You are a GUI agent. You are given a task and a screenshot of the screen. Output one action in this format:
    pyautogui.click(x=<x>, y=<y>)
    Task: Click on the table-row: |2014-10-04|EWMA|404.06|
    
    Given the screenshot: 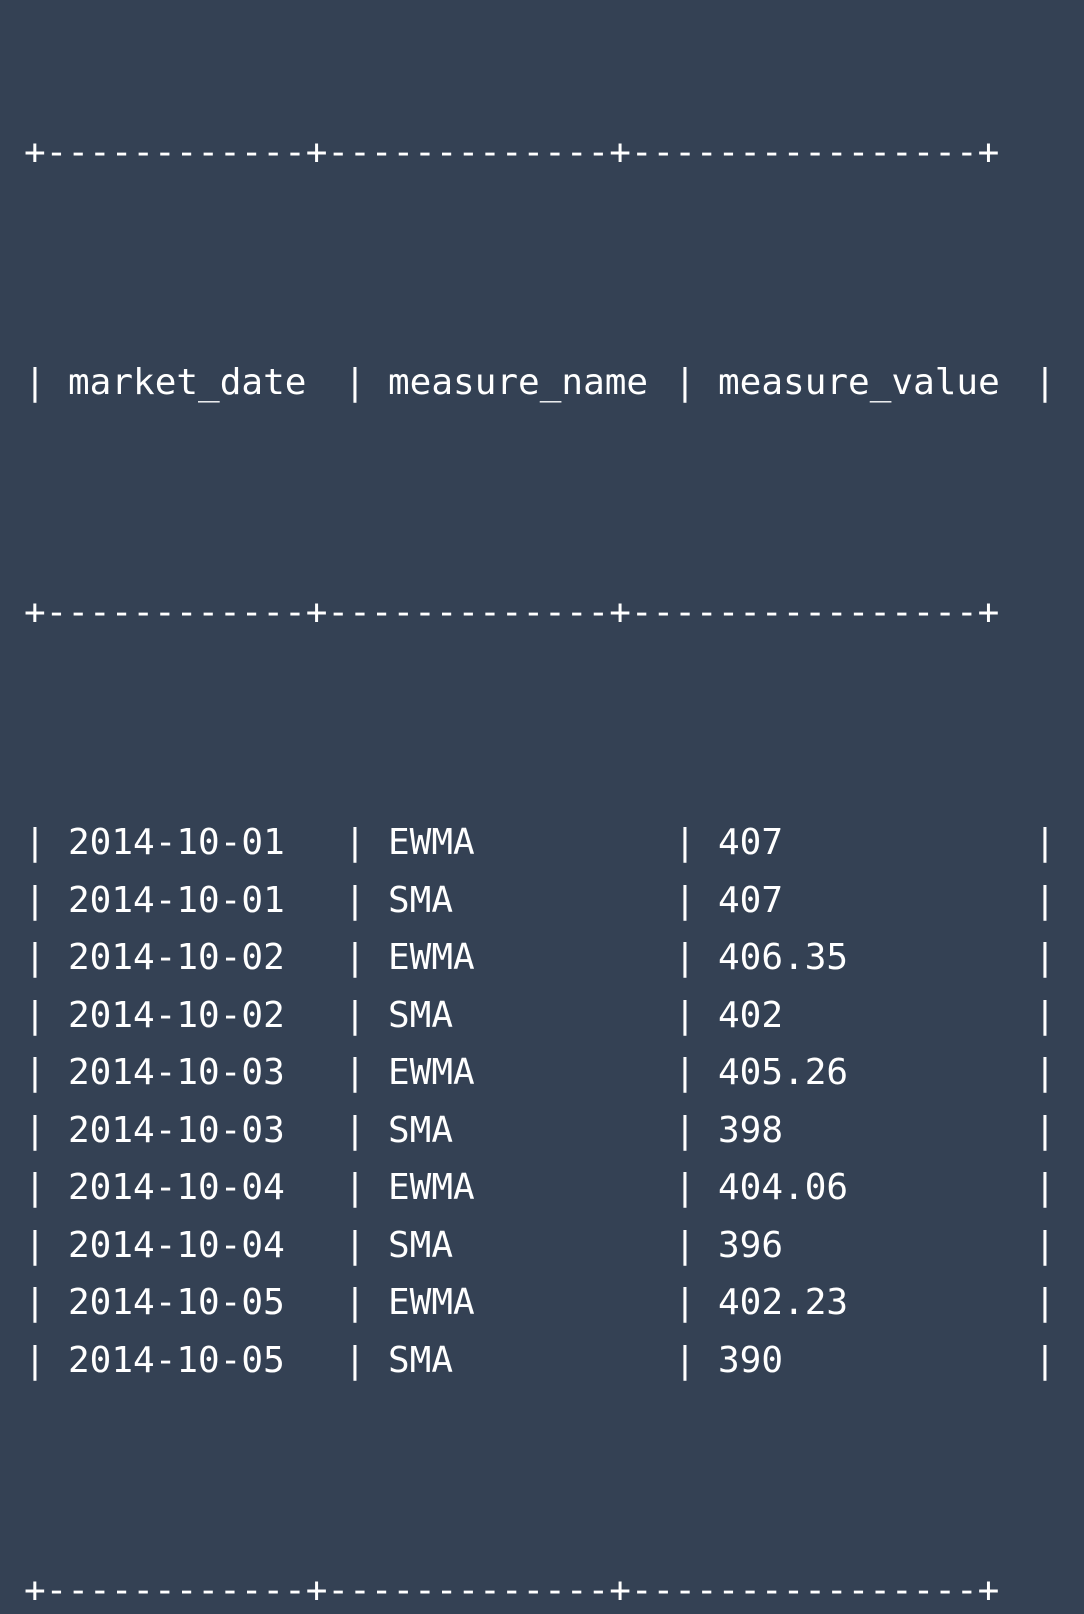 What is the action you would take?
    pyautogui.click(x=546, y=1188)
    